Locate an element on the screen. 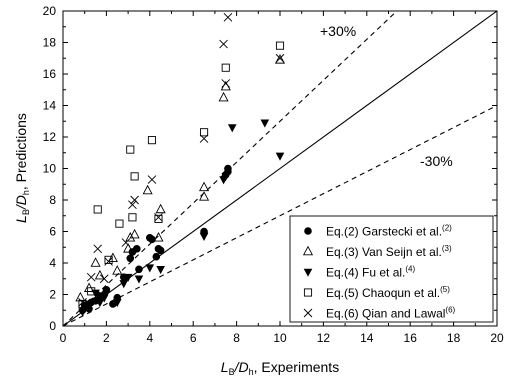 The height and width of the screenshot is (387, 512). x-tick-label: 14 is located at coordinates (367, 338).